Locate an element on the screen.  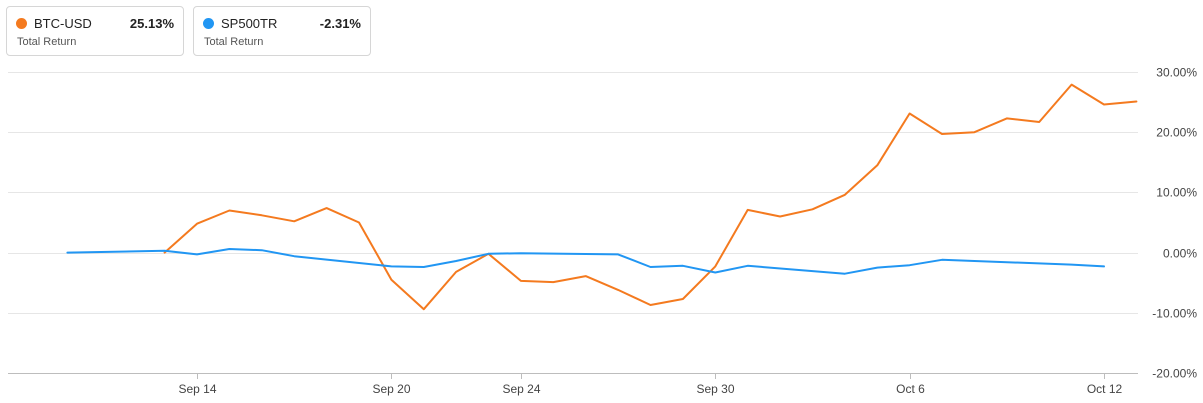
x-tick-label: Sep 24 is located at coordinates (521, 389).